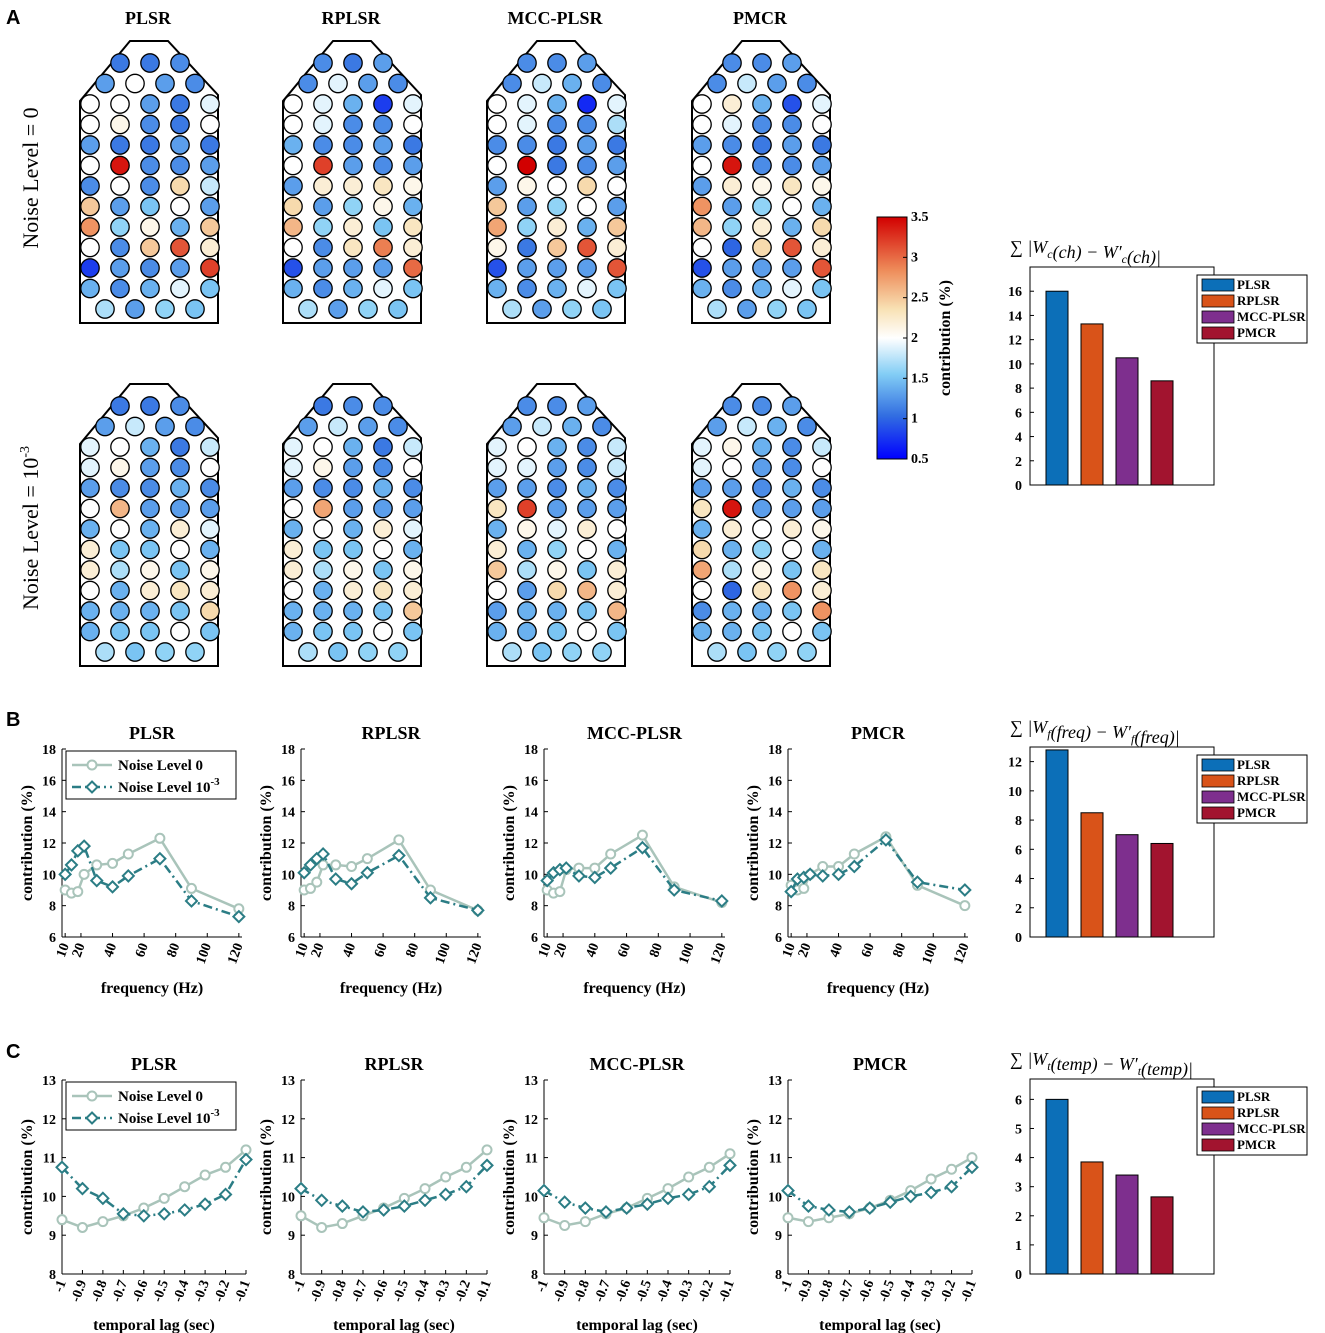 The height and width of the screenshot is (1333, 1325). Describe the element at coordinates (920, 459) in the screenshot. I see `colorbar-tick-label: 0.5` at that location.